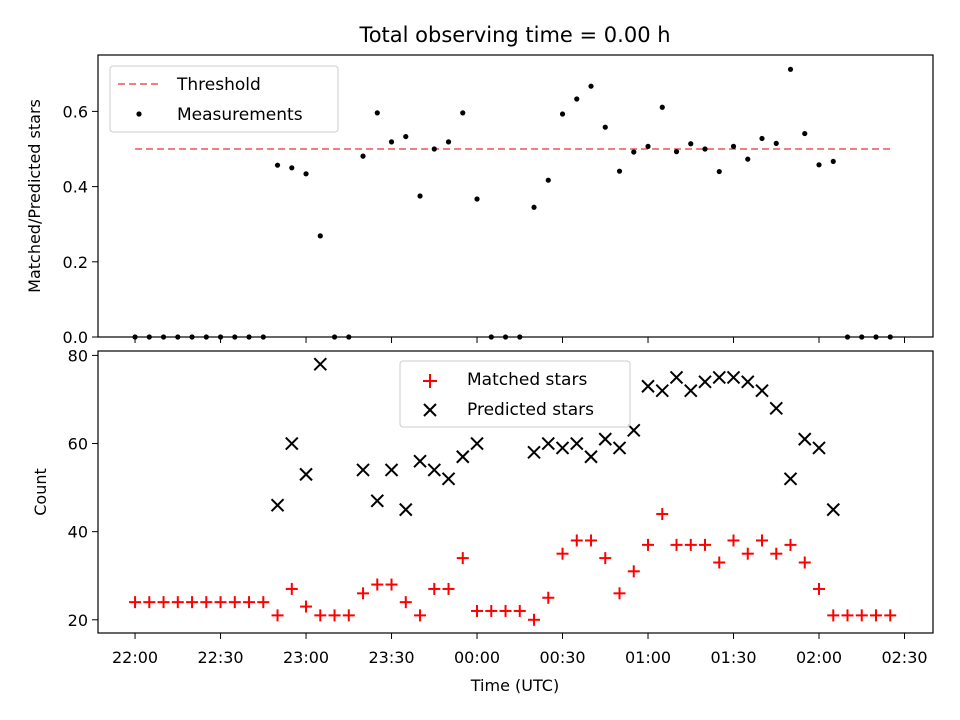 The height and width of the screenshot is (720, 960). What do you see at coordinates (477, 657) in the screenshot?
I see `count-x-tick-label: 00:00` at bounding box center [477, 657].